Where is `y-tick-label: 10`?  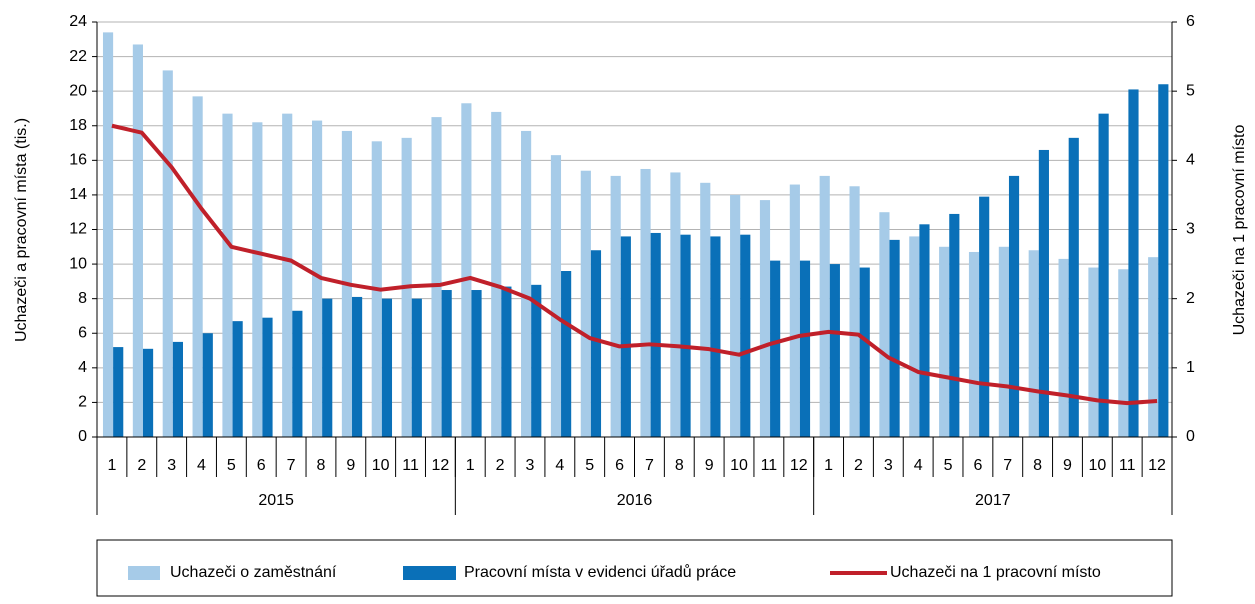 y-tick-label: 10 is located at coordinates (78, 263).